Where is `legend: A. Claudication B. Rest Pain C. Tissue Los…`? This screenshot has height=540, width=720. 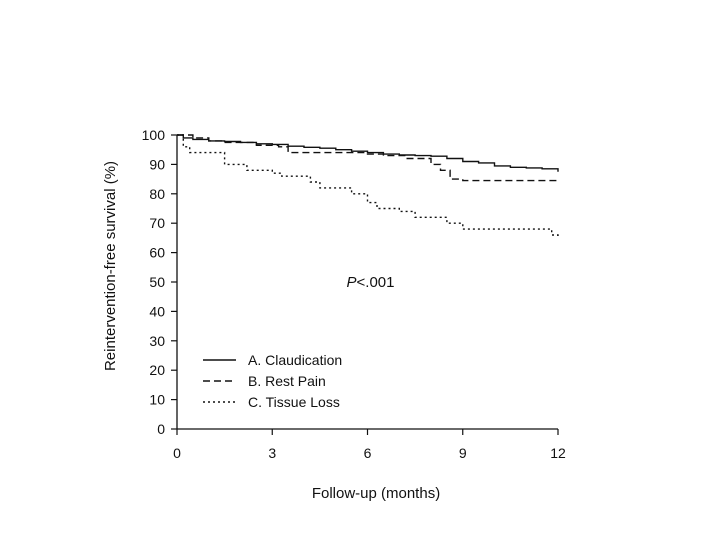 legend: A. Claudication B. Rest Pain C. Tissue Los… is located at coordinates (272, 381).